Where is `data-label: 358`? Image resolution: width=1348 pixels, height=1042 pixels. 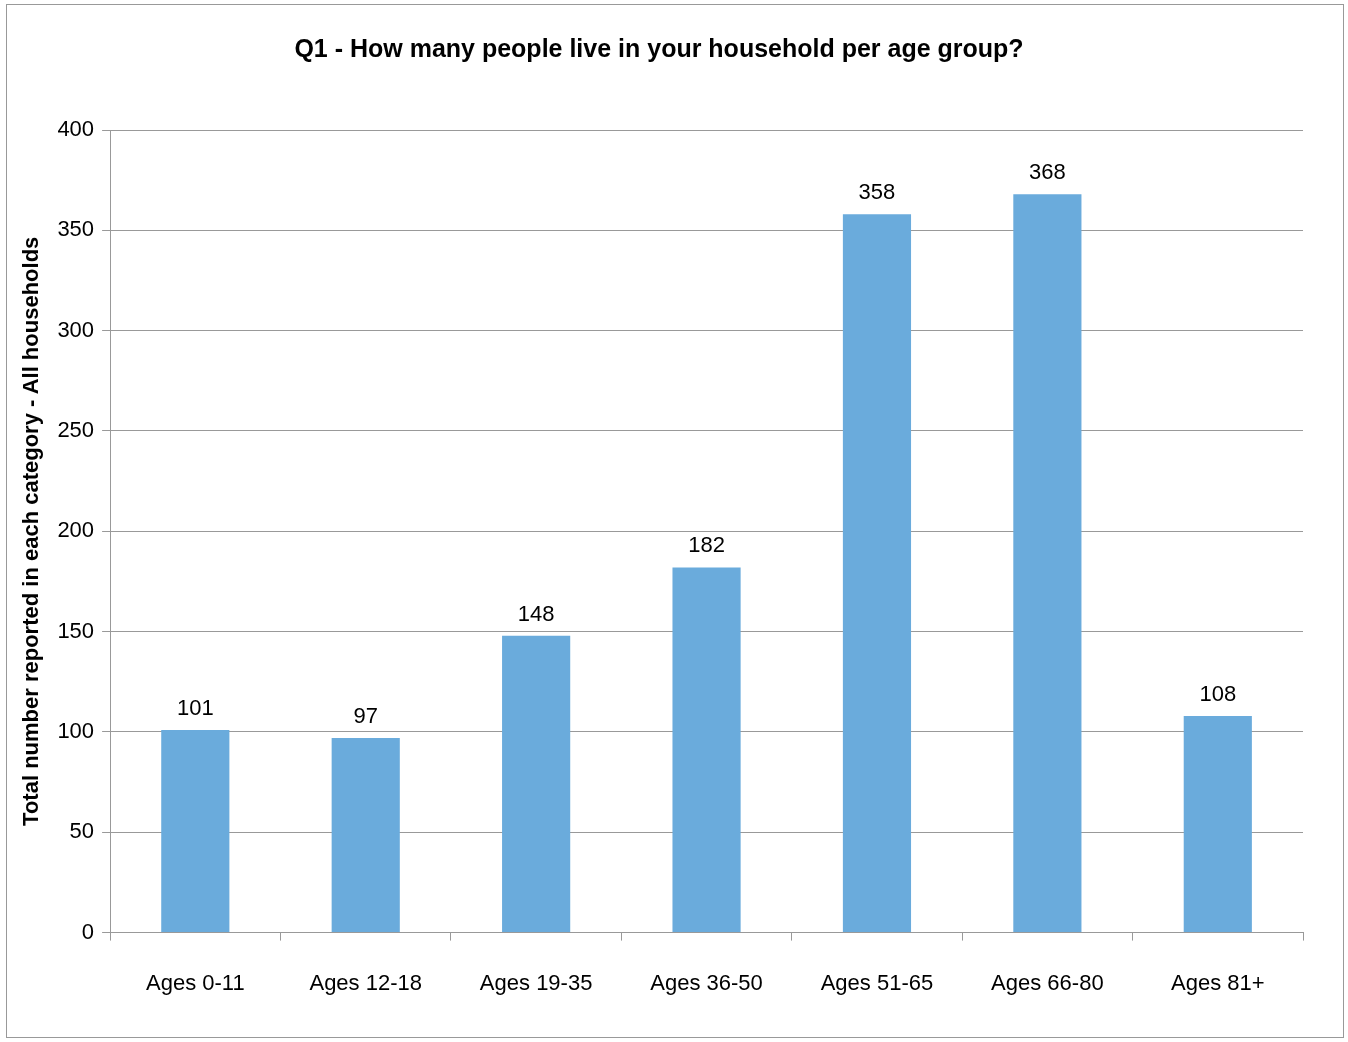 data-label: 358 is located at coordinates (877, 192).